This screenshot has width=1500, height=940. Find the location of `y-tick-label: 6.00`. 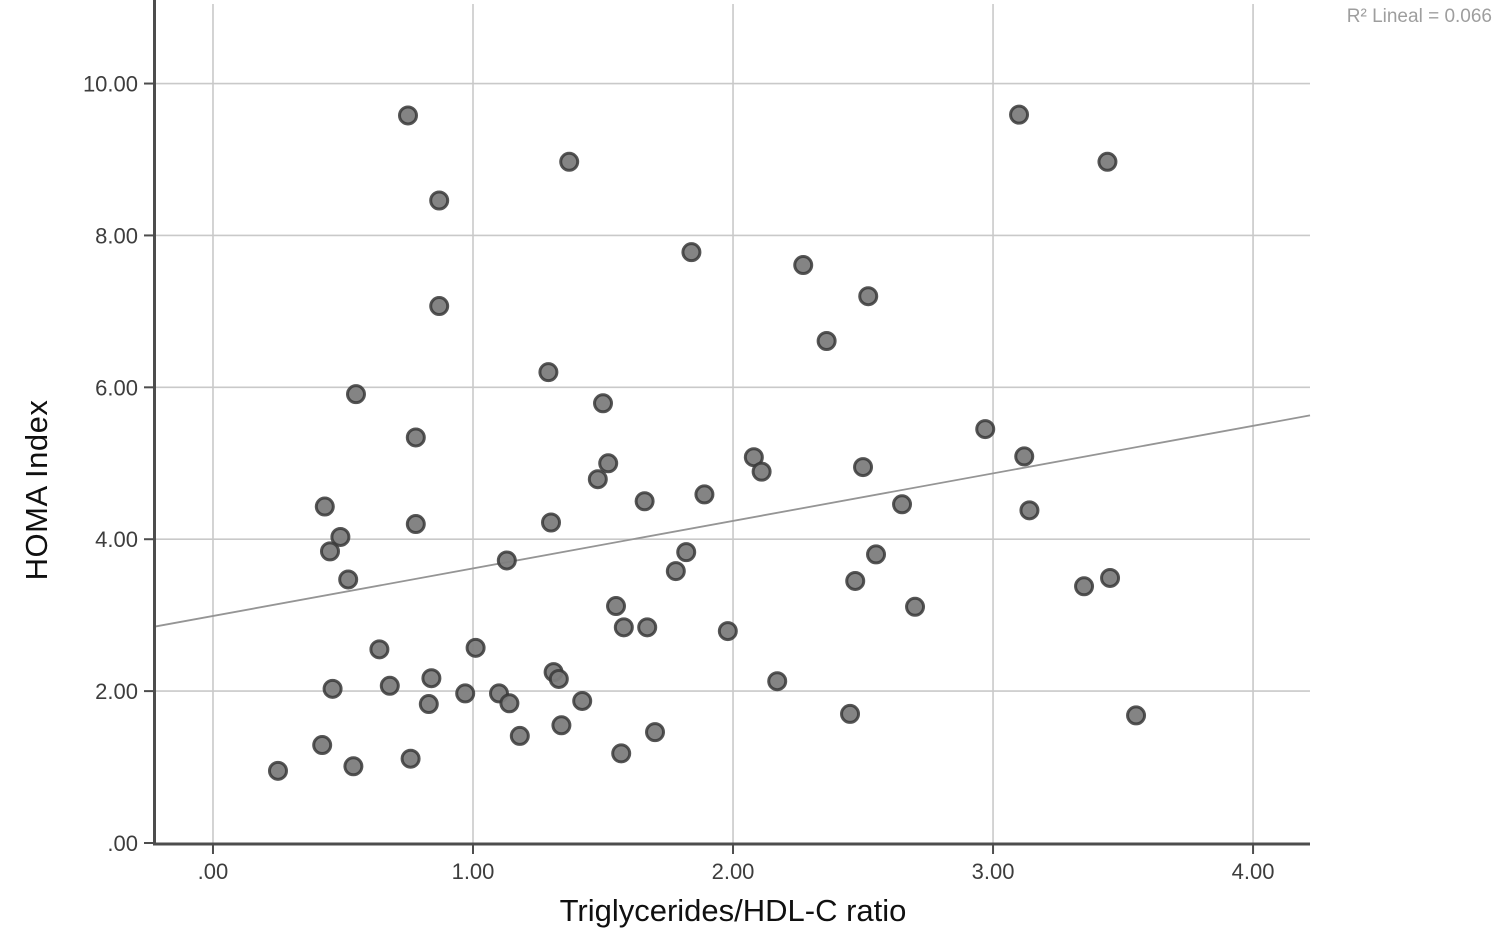

y-tick-label: 6.00 is located at coordinates (116, 387).